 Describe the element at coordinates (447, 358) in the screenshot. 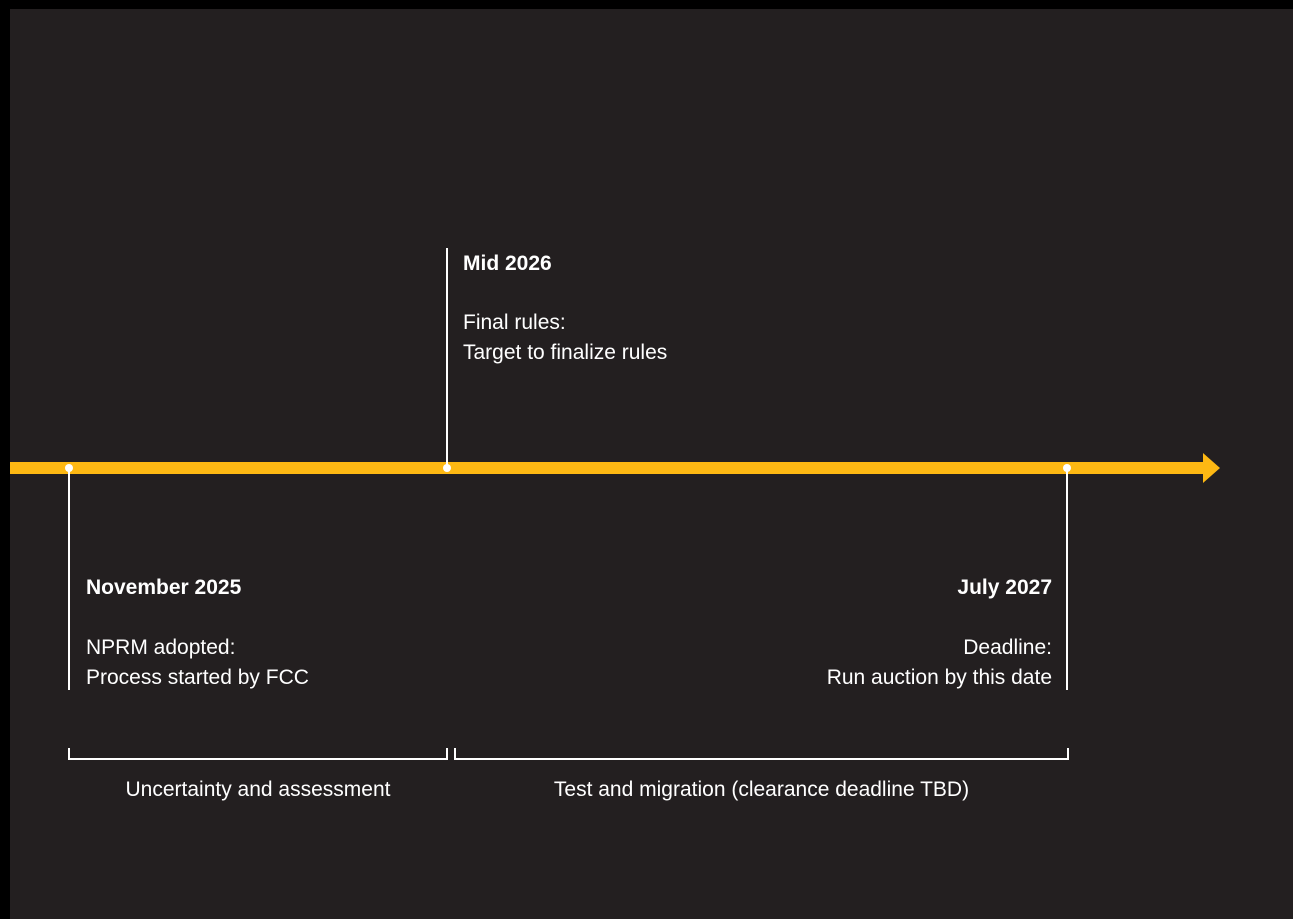

I see `milestone-line-mid-2026` at that location.